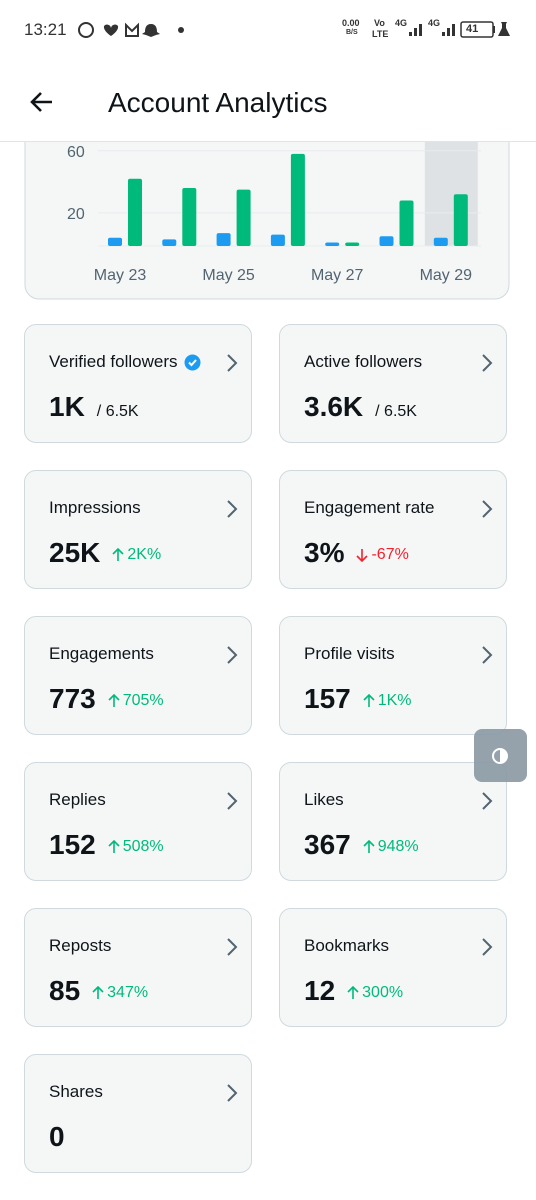 The width and height of the screenshot is (536, 1200). What do you see at coordinates (75, 552) in the screenshot?
I see `card-value: 25K` at bounding box center [75, 552].